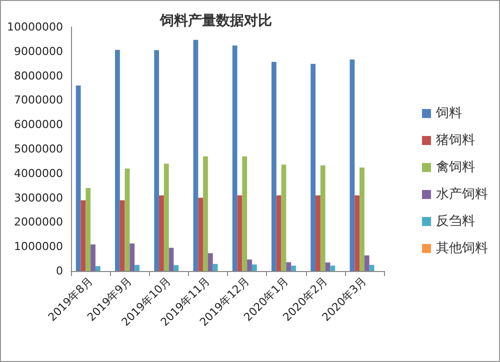  I want to click on y-tick-label: 4000000, so click(38, 173).